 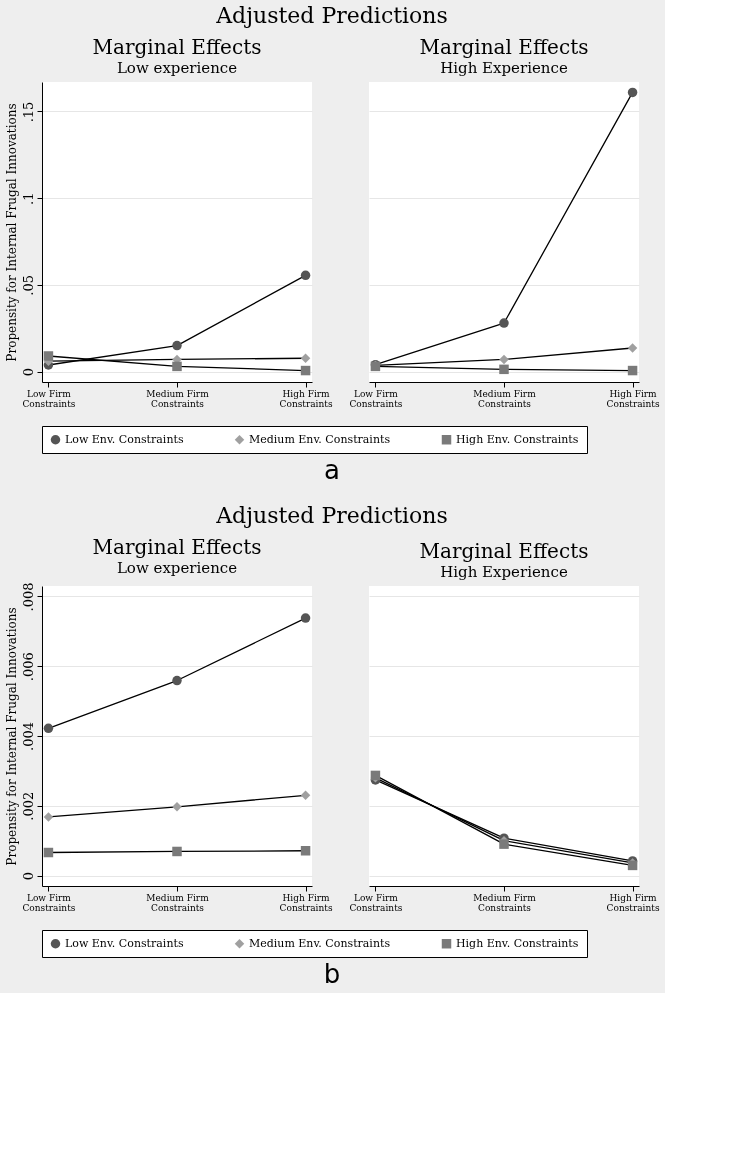 What do you see at coordinates (28, 112) in the screenshot?
I see `y-tick-label: .15` at bounding box center [28, 112].